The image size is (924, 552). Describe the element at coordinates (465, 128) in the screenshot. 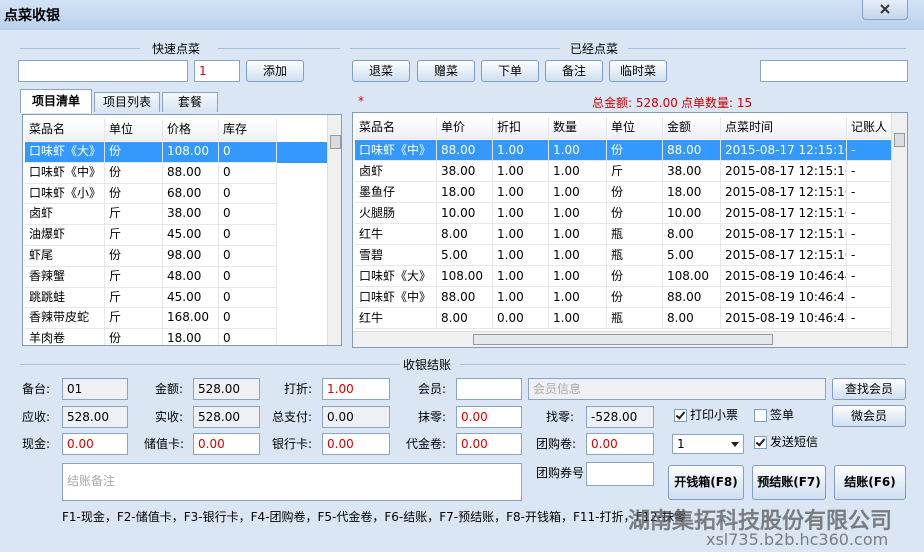

I see `column-header: 单价` at that location.